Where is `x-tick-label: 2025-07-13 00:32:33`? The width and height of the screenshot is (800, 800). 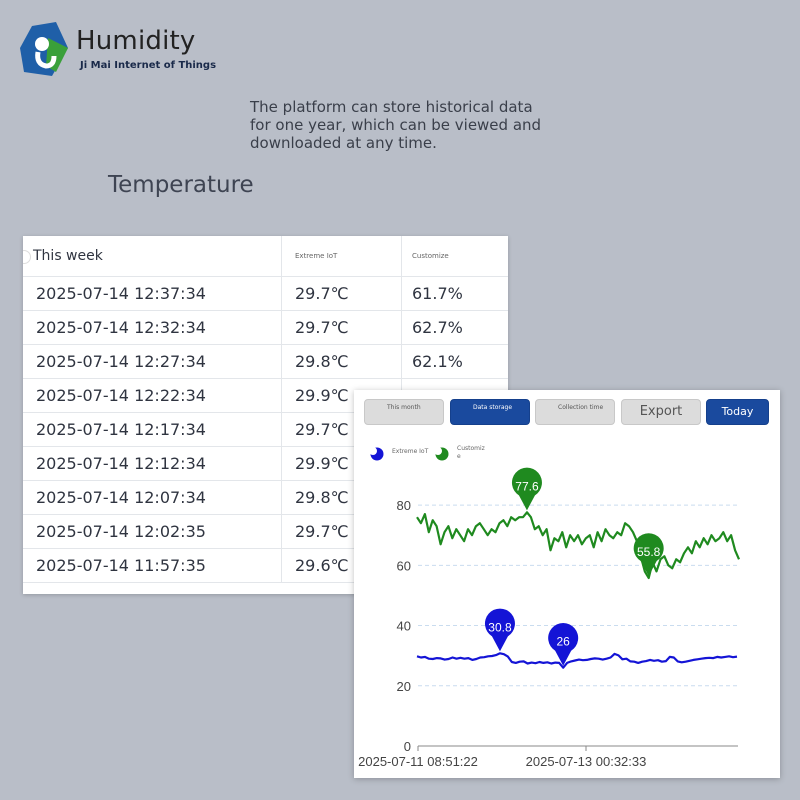
x-tick-label: 2025-07-13 00:32:33 is located at coordinates (586, 761).